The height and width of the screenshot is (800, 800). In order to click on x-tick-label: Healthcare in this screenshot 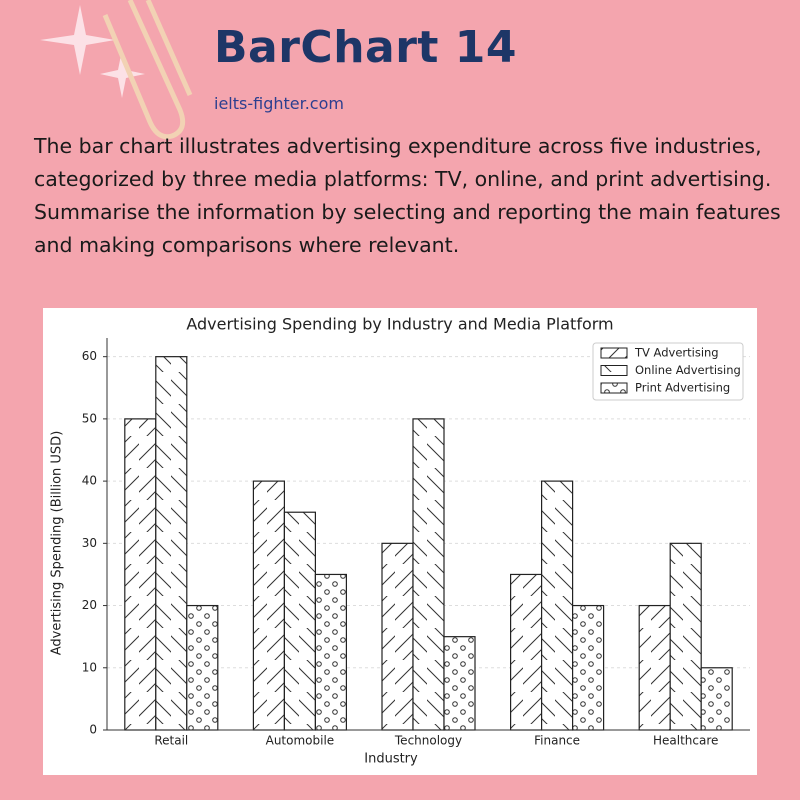, I will do `click(685, 741)`.